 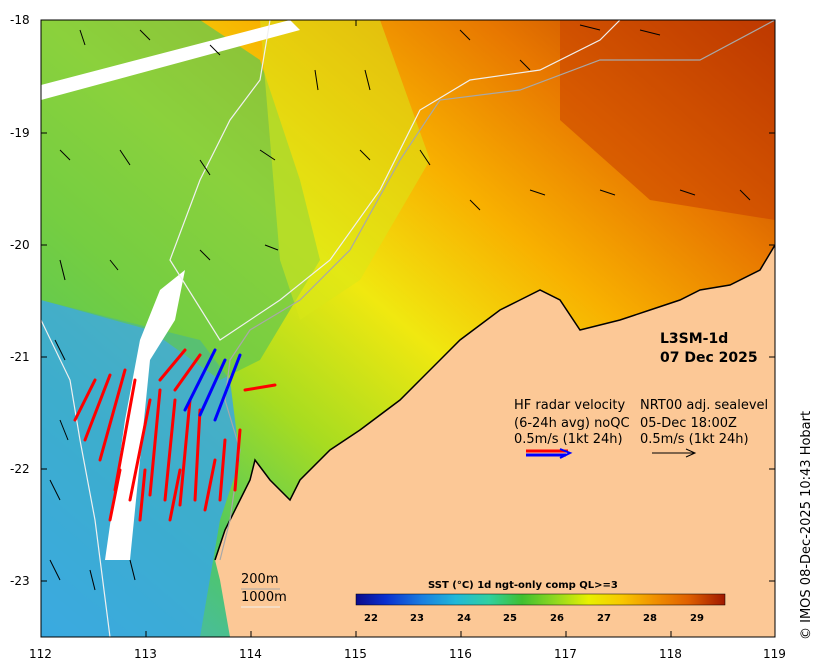 I want to click on colorbar-gradient, so click(x=540, y=599).